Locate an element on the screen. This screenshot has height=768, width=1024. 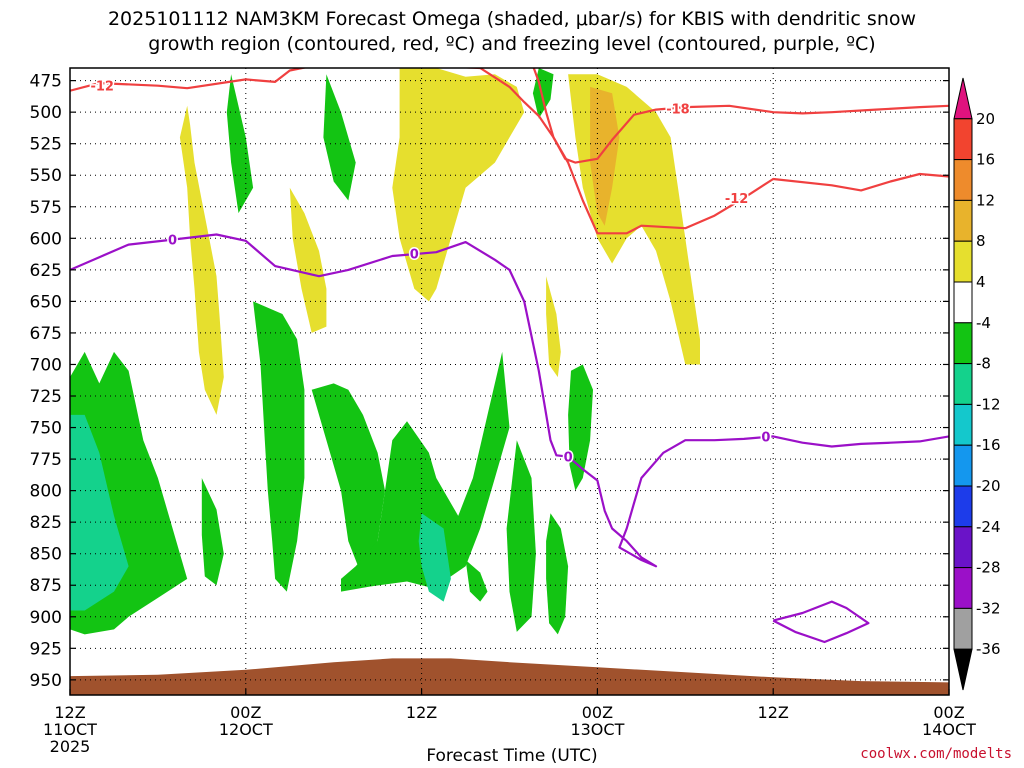
credit-text: coolwx.com/modelts is located at coordinates (936, 754).